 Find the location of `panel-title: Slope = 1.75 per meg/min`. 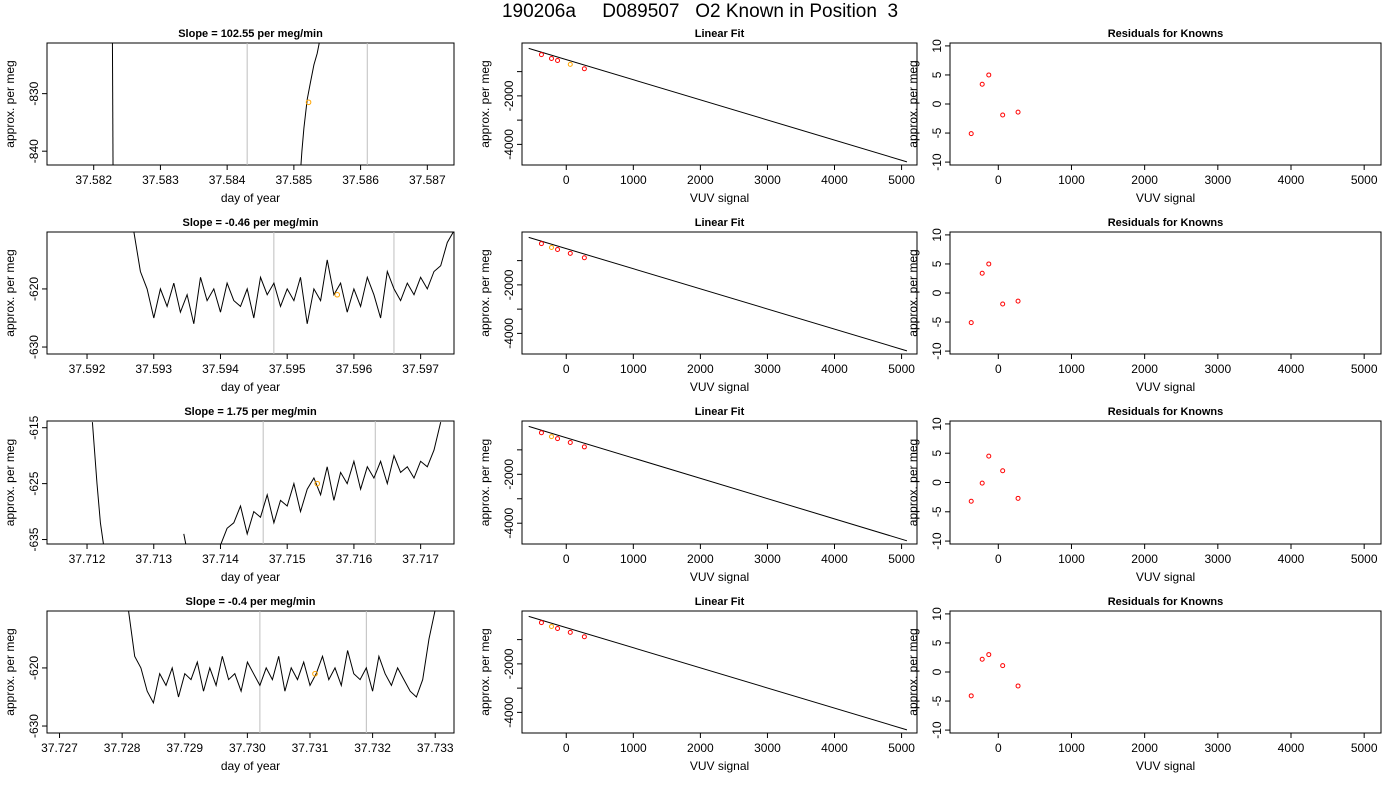

panel-title: Slope = 1.75 per meg/min is located at coordinates (250, 412).